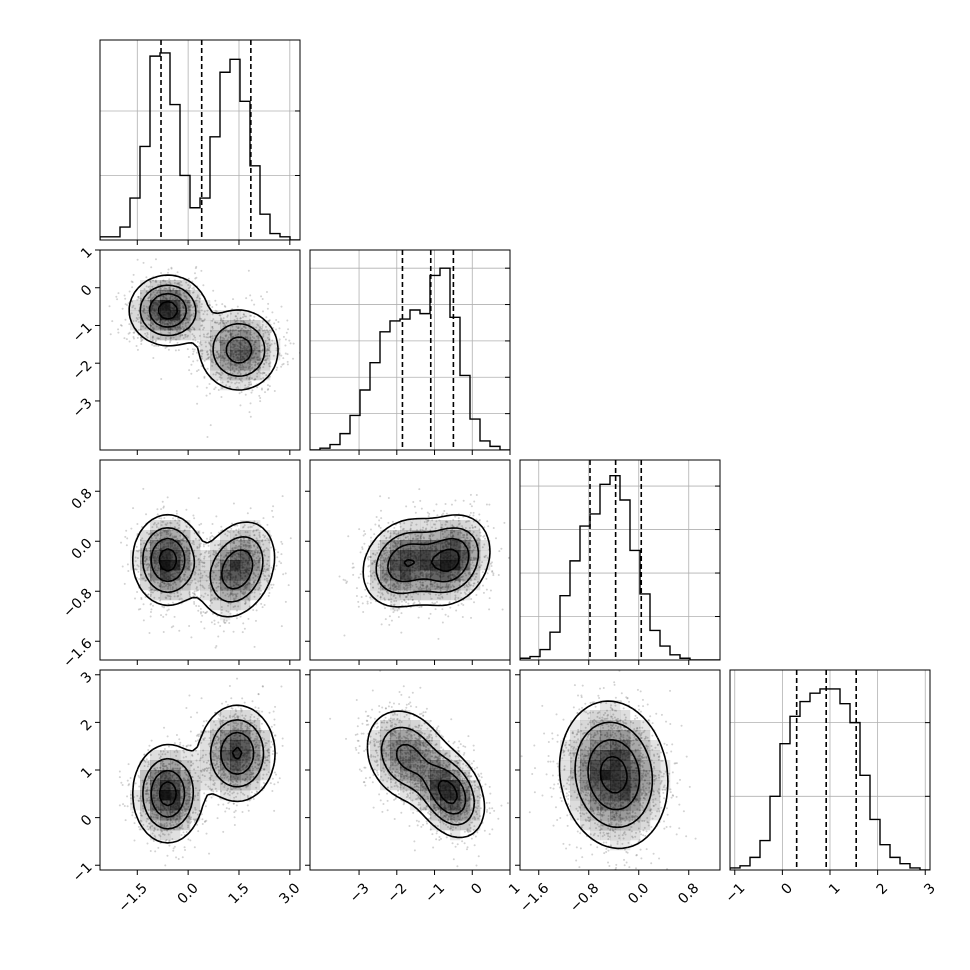  I want to click on y-tick-label: 3, so click(87, 678).